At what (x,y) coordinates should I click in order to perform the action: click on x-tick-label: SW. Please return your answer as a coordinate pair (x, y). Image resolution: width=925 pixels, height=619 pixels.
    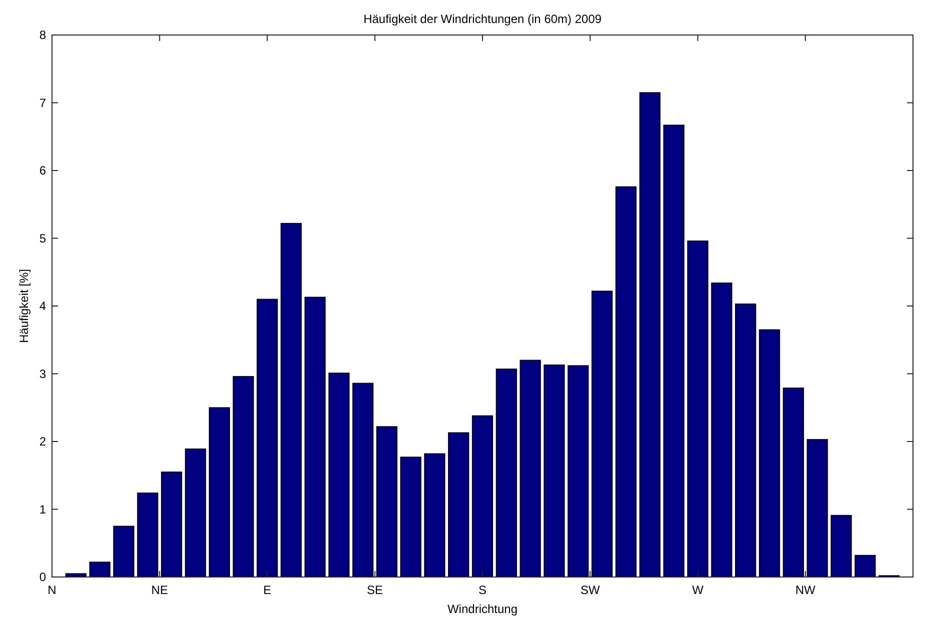
    Looking at the image, I should click on (590, 590).